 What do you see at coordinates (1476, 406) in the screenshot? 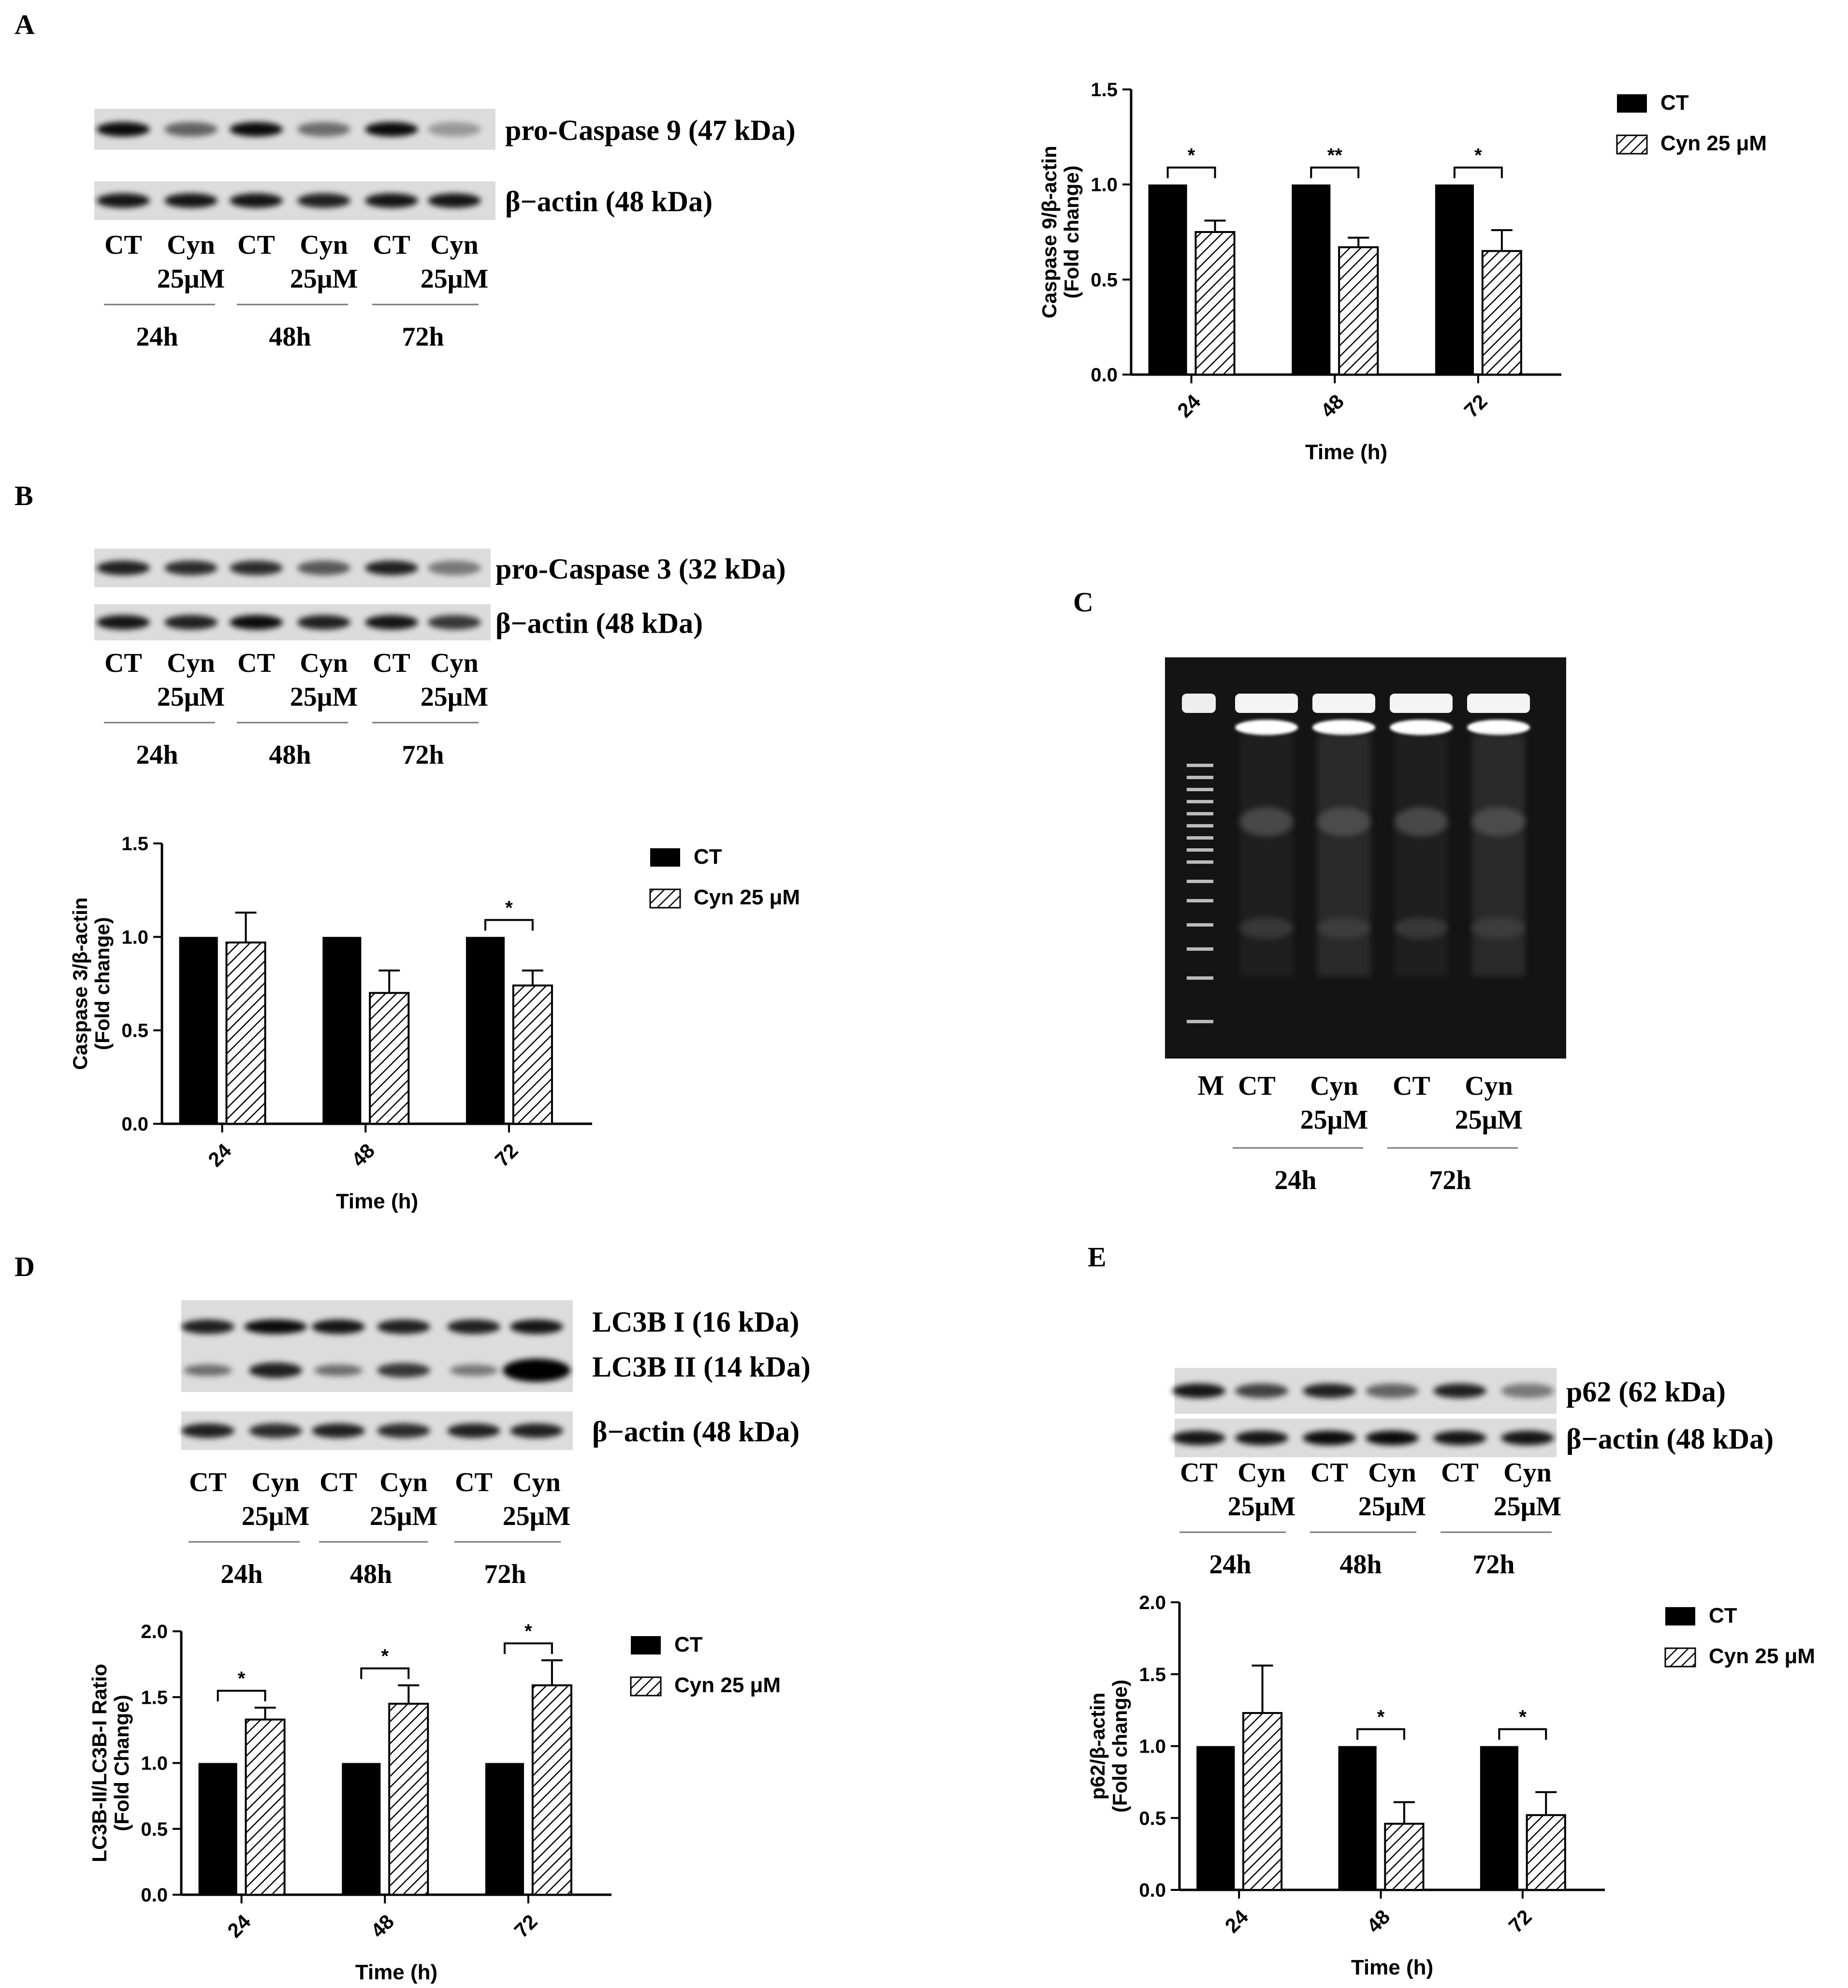
I see `x-tick-label: 72` at bounding box center [1476, 406].